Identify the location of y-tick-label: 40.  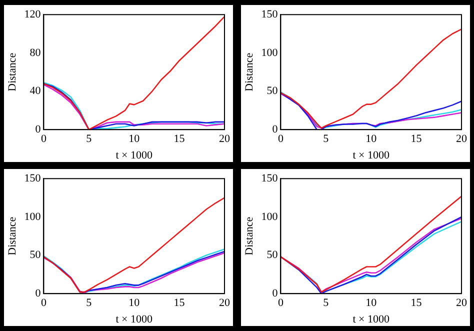
(36, 91).